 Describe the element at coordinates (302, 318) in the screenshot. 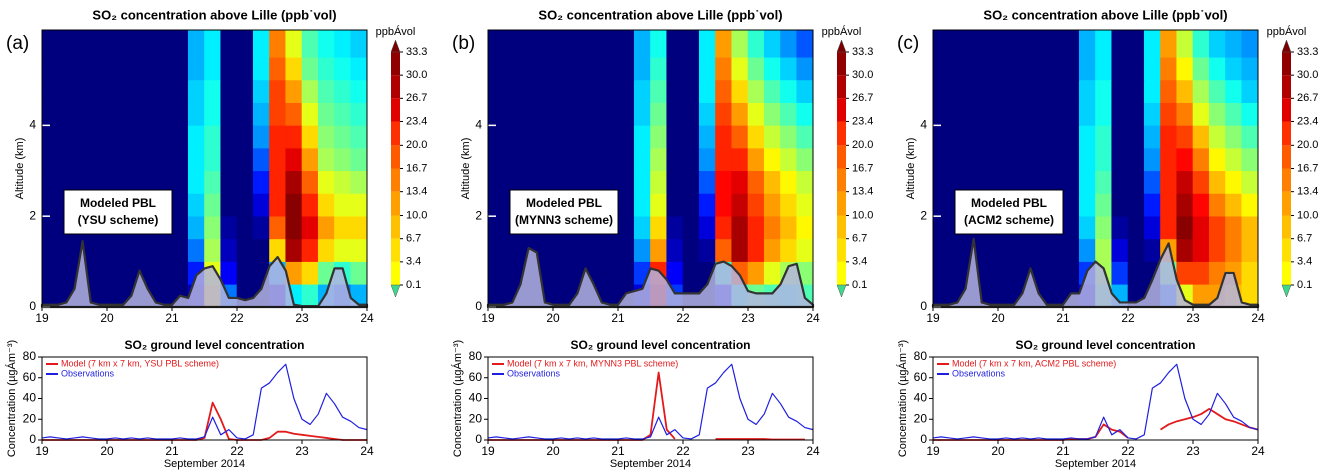

I see `x-tick-label: 23` at that location.